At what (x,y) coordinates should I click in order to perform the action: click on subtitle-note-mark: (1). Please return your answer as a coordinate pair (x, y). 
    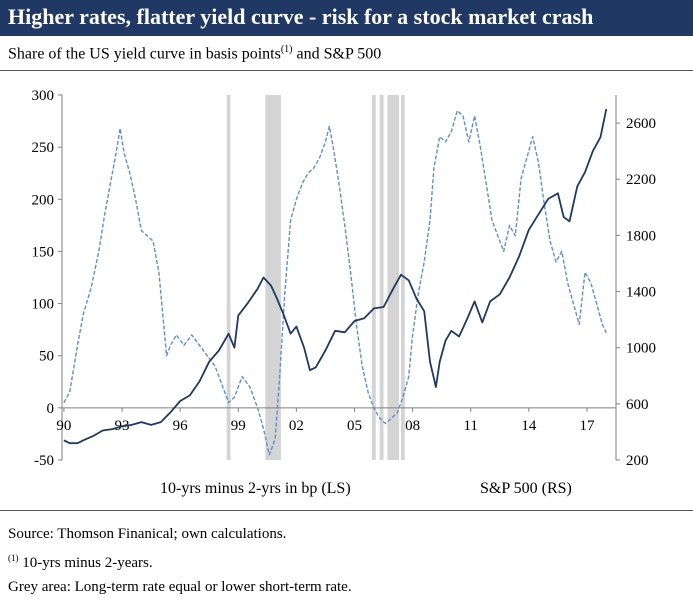
    Looking at the image, I should click on (286, 49).